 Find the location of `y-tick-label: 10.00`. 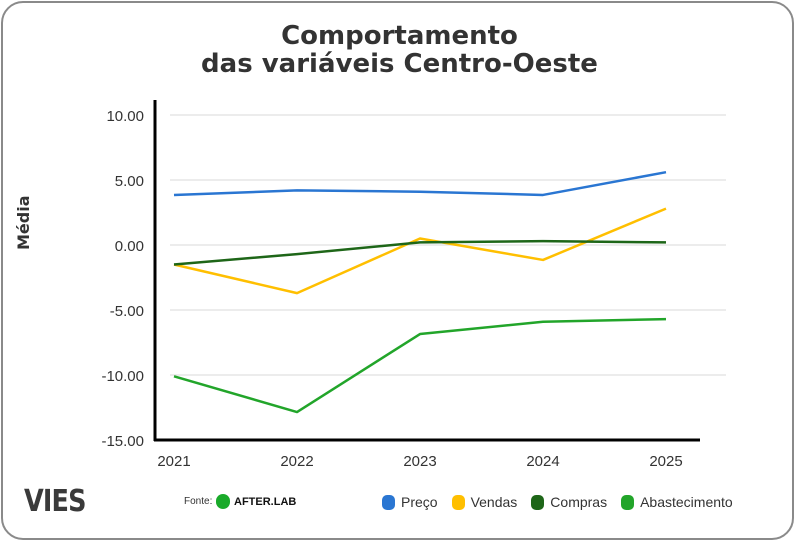

y-tick-label: 10.00 is located at coordinates (125, 116).